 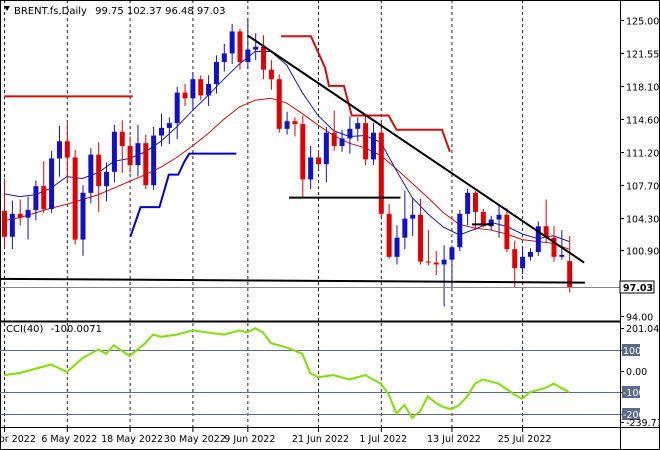 What do you see at coordinates (639, 318) in the screenshot?
I see `y-tick-label: 94.00` at bounding box center [639, 318].